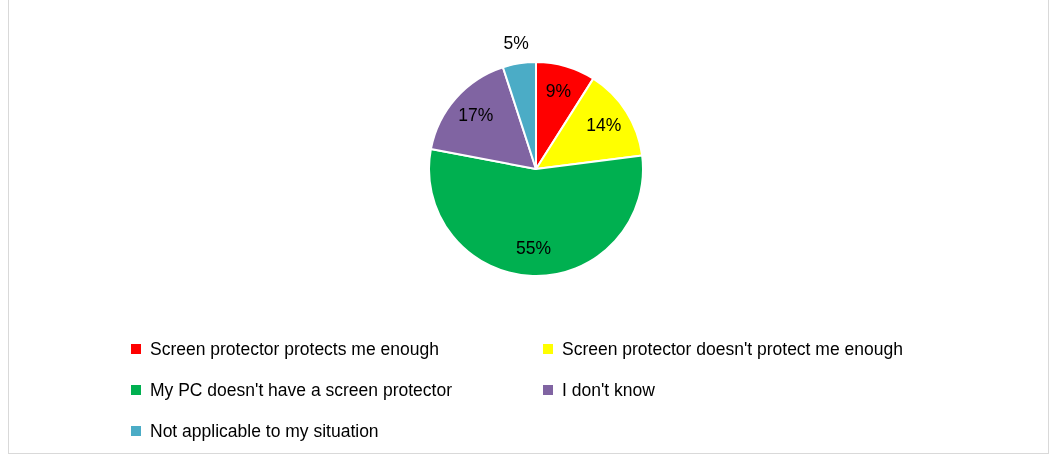 Image resolution: width=1055 pixels, height=460 pixels. I want to click on data-label: 9%, so click(558, 90).